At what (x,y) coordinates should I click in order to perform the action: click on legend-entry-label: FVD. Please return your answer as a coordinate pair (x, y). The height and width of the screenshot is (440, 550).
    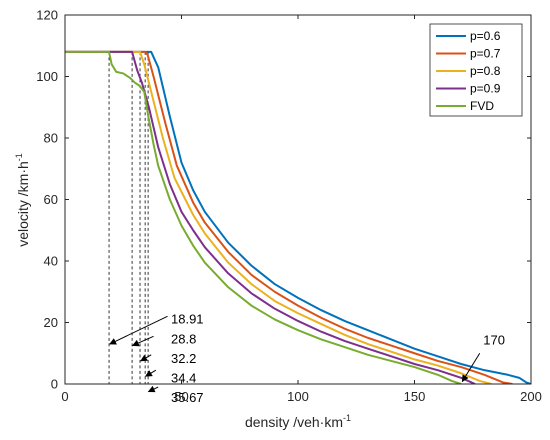
    Looking at the image, I should click on (482, 106).